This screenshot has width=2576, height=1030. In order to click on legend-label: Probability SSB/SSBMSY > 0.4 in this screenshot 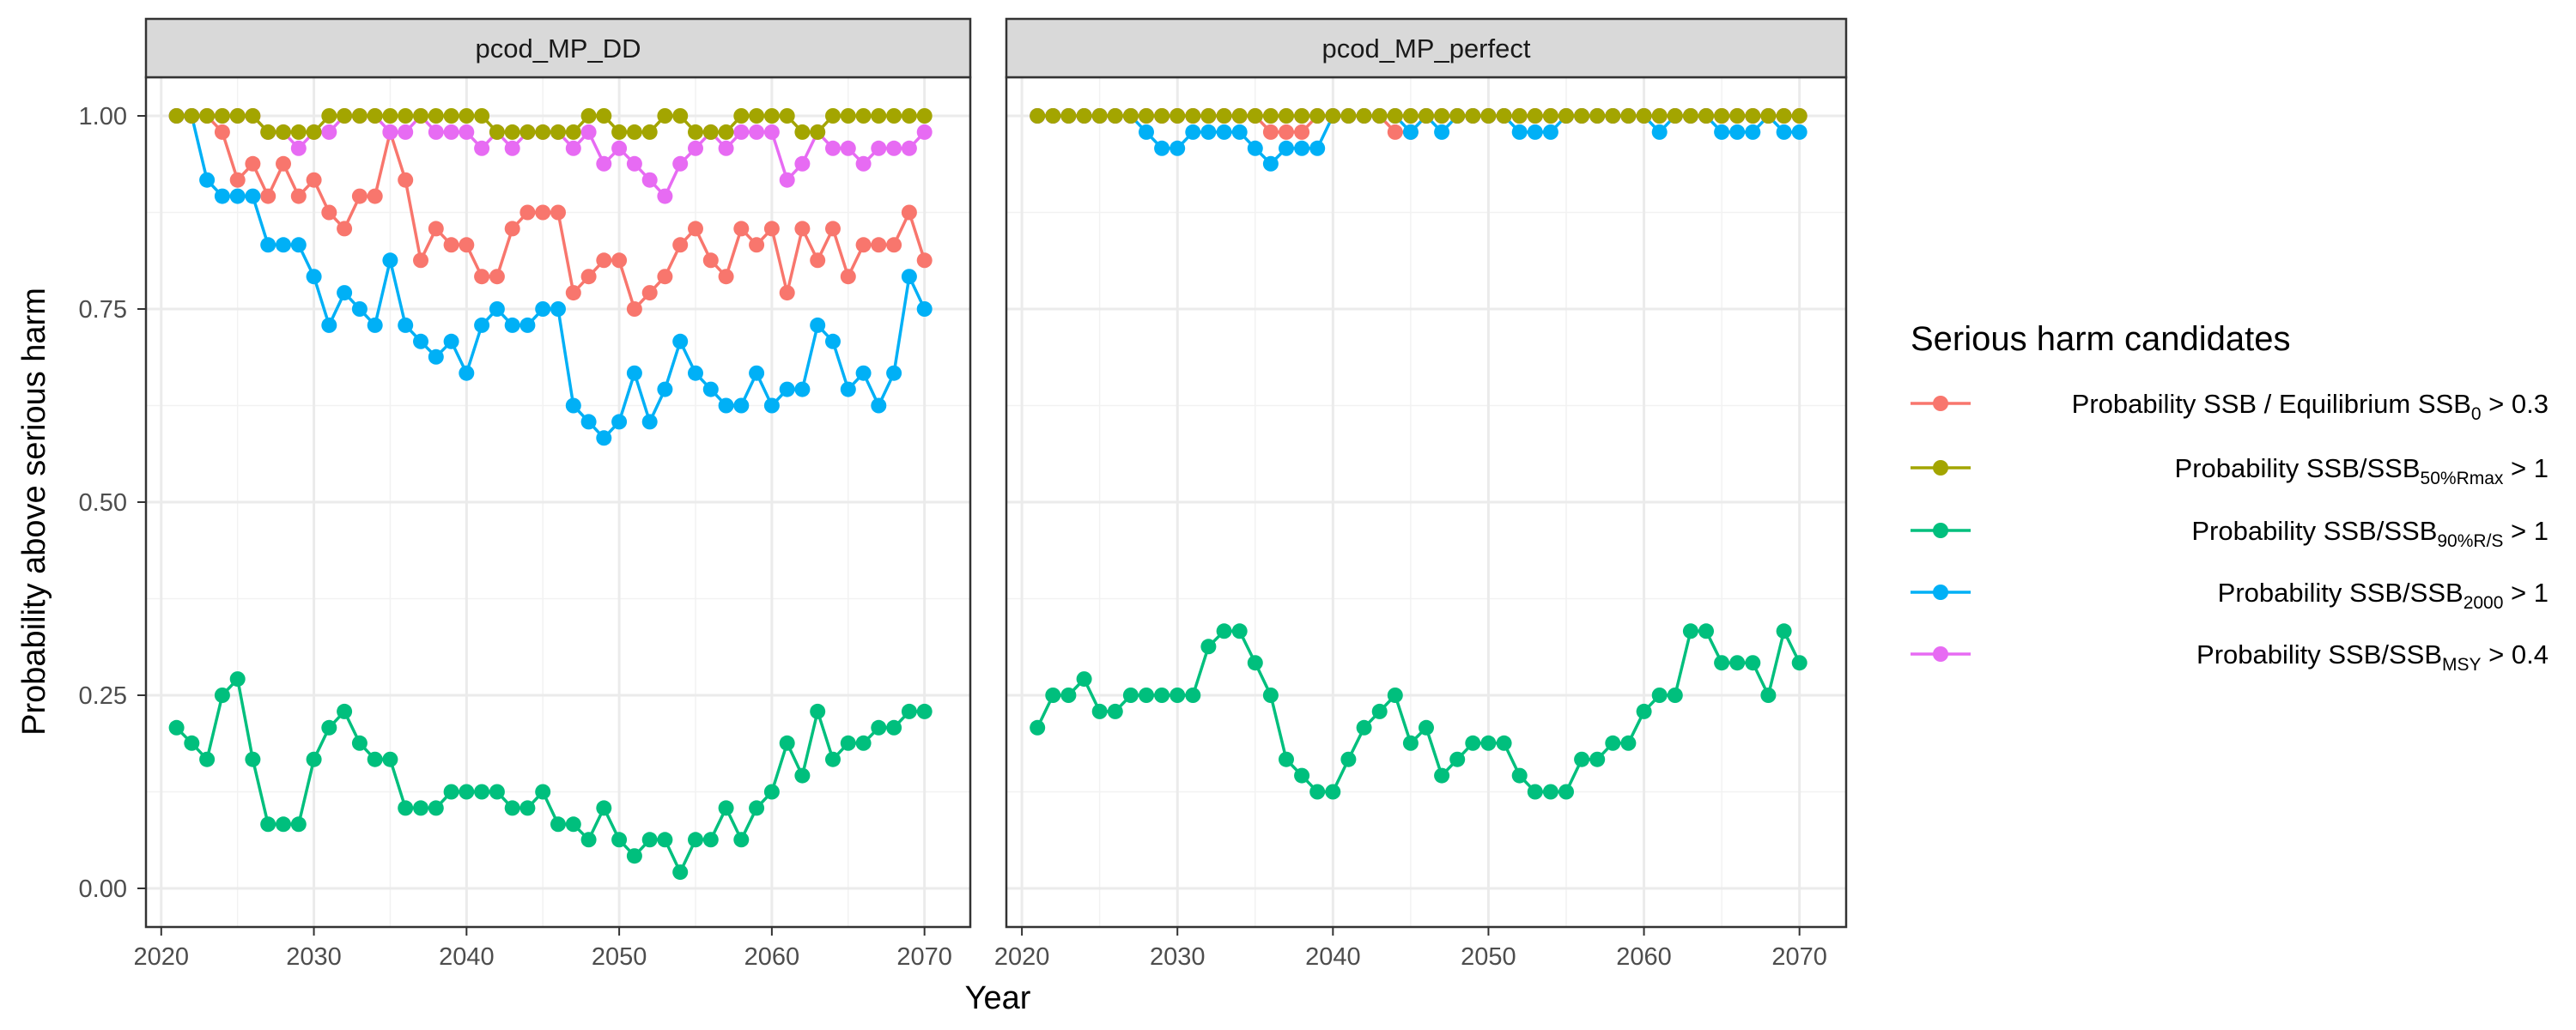, I will do `click(2372, 657)`.